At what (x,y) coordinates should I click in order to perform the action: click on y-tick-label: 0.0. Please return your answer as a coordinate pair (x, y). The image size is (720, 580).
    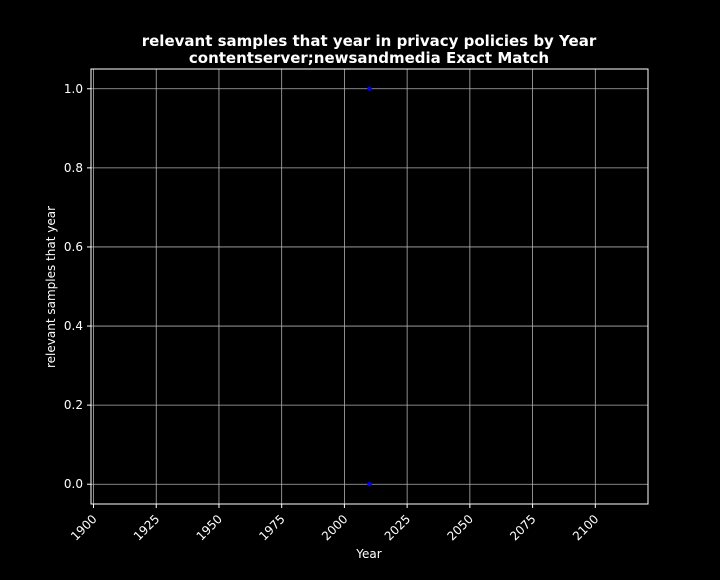
    Looking at the image, I should click on (73, 484).